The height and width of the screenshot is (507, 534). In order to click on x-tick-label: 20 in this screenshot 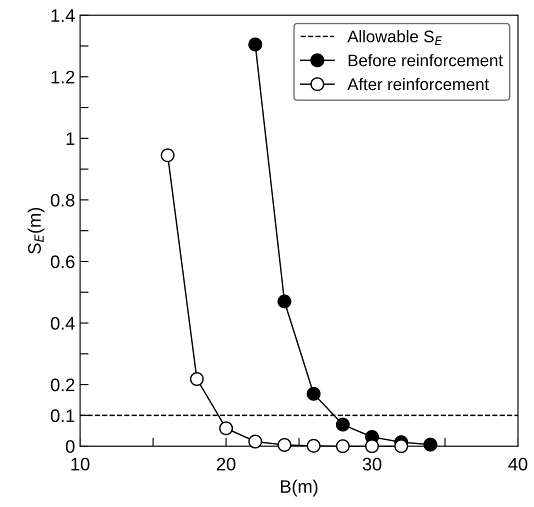, I will do `click(226, 464)`.